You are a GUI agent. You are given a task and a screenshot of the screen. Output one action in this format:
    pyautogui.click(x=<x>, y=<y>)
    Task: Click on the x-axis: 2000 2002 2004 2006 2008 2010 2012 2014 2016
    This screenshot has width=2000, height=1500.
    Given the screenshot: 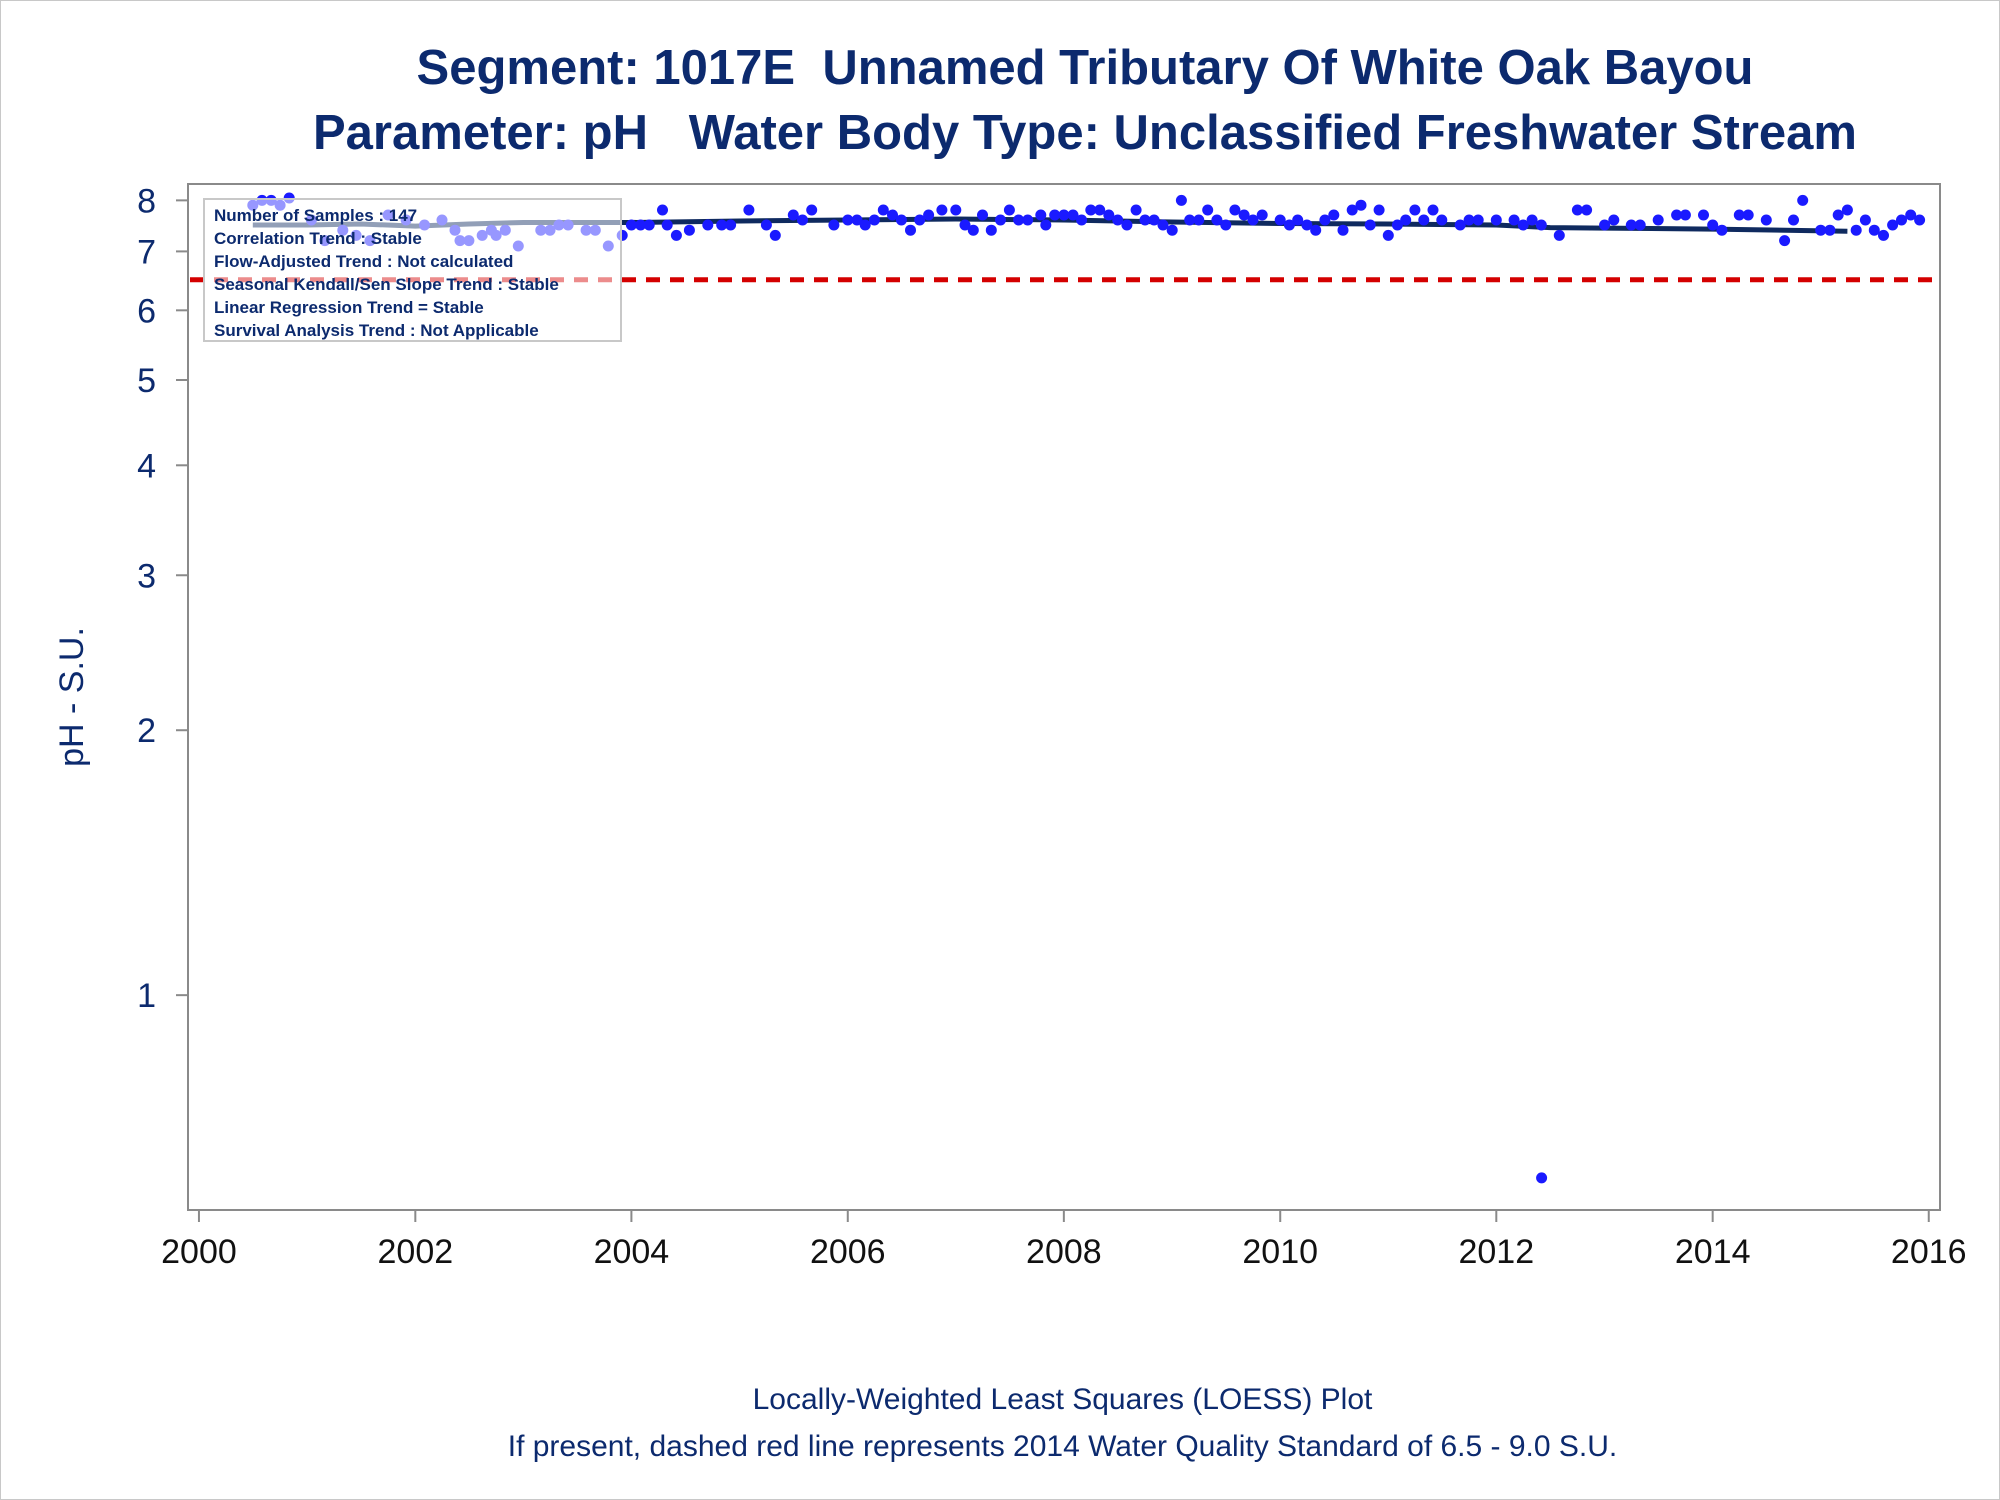 What is the action you would take?
    pyautogui.click(x=1064, y=1240)
    